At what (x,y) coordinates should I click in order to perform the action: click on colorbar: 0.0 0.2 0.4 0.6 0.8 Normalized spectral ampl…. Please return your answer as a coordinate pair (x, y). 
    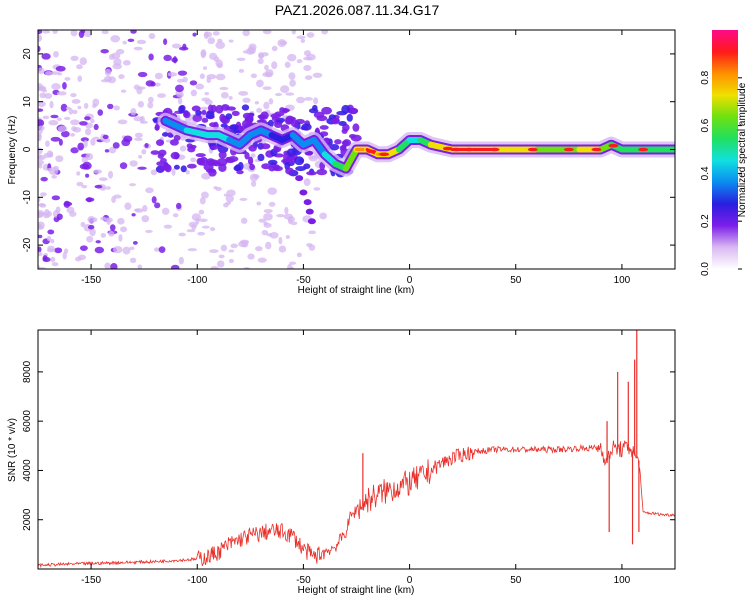
    Looking at the image, I should click on (724, 153).